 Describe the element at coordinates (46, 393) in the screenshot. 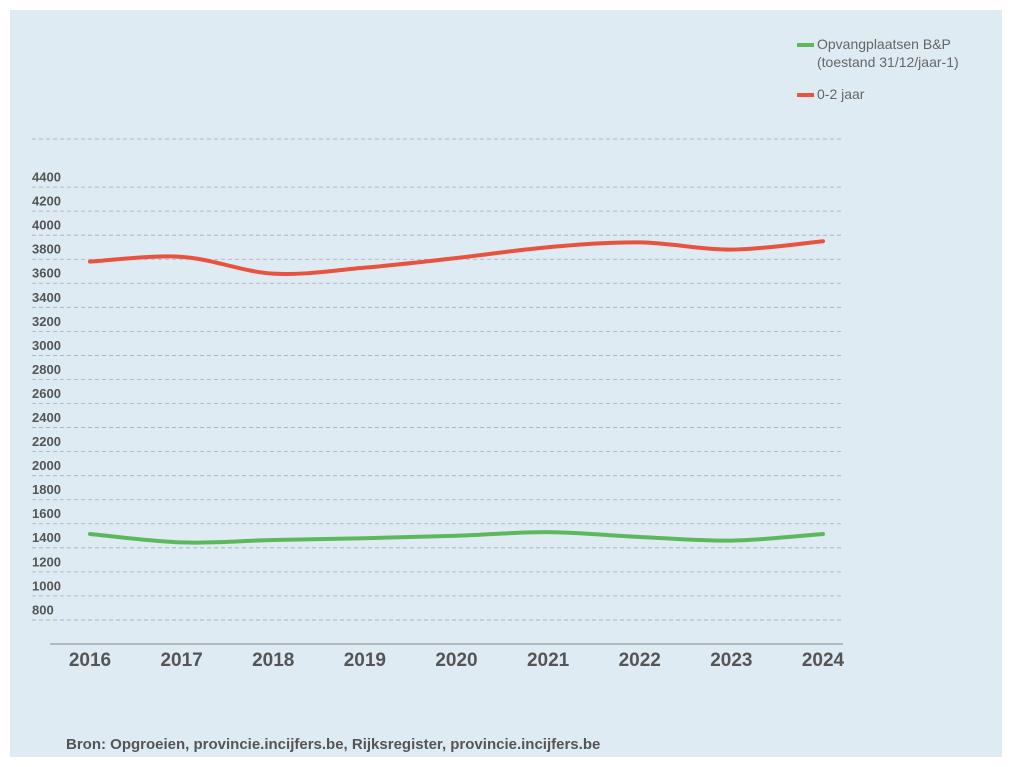

I see `y-tick-label: 2600` at that location.